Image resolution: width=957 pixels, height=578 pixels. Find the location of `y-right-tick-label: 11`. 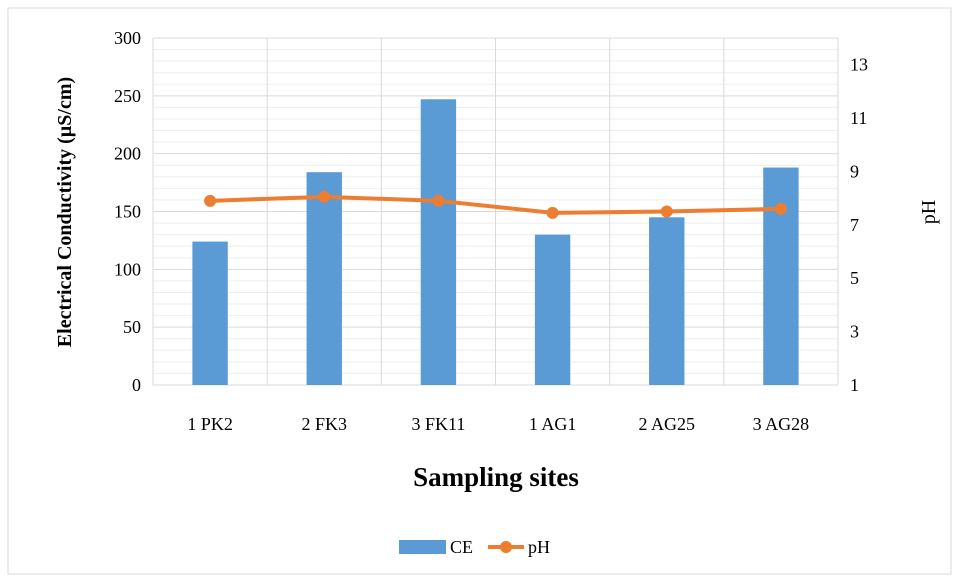

y-right-tick-label: 11 is located at coordinates (858, 118).